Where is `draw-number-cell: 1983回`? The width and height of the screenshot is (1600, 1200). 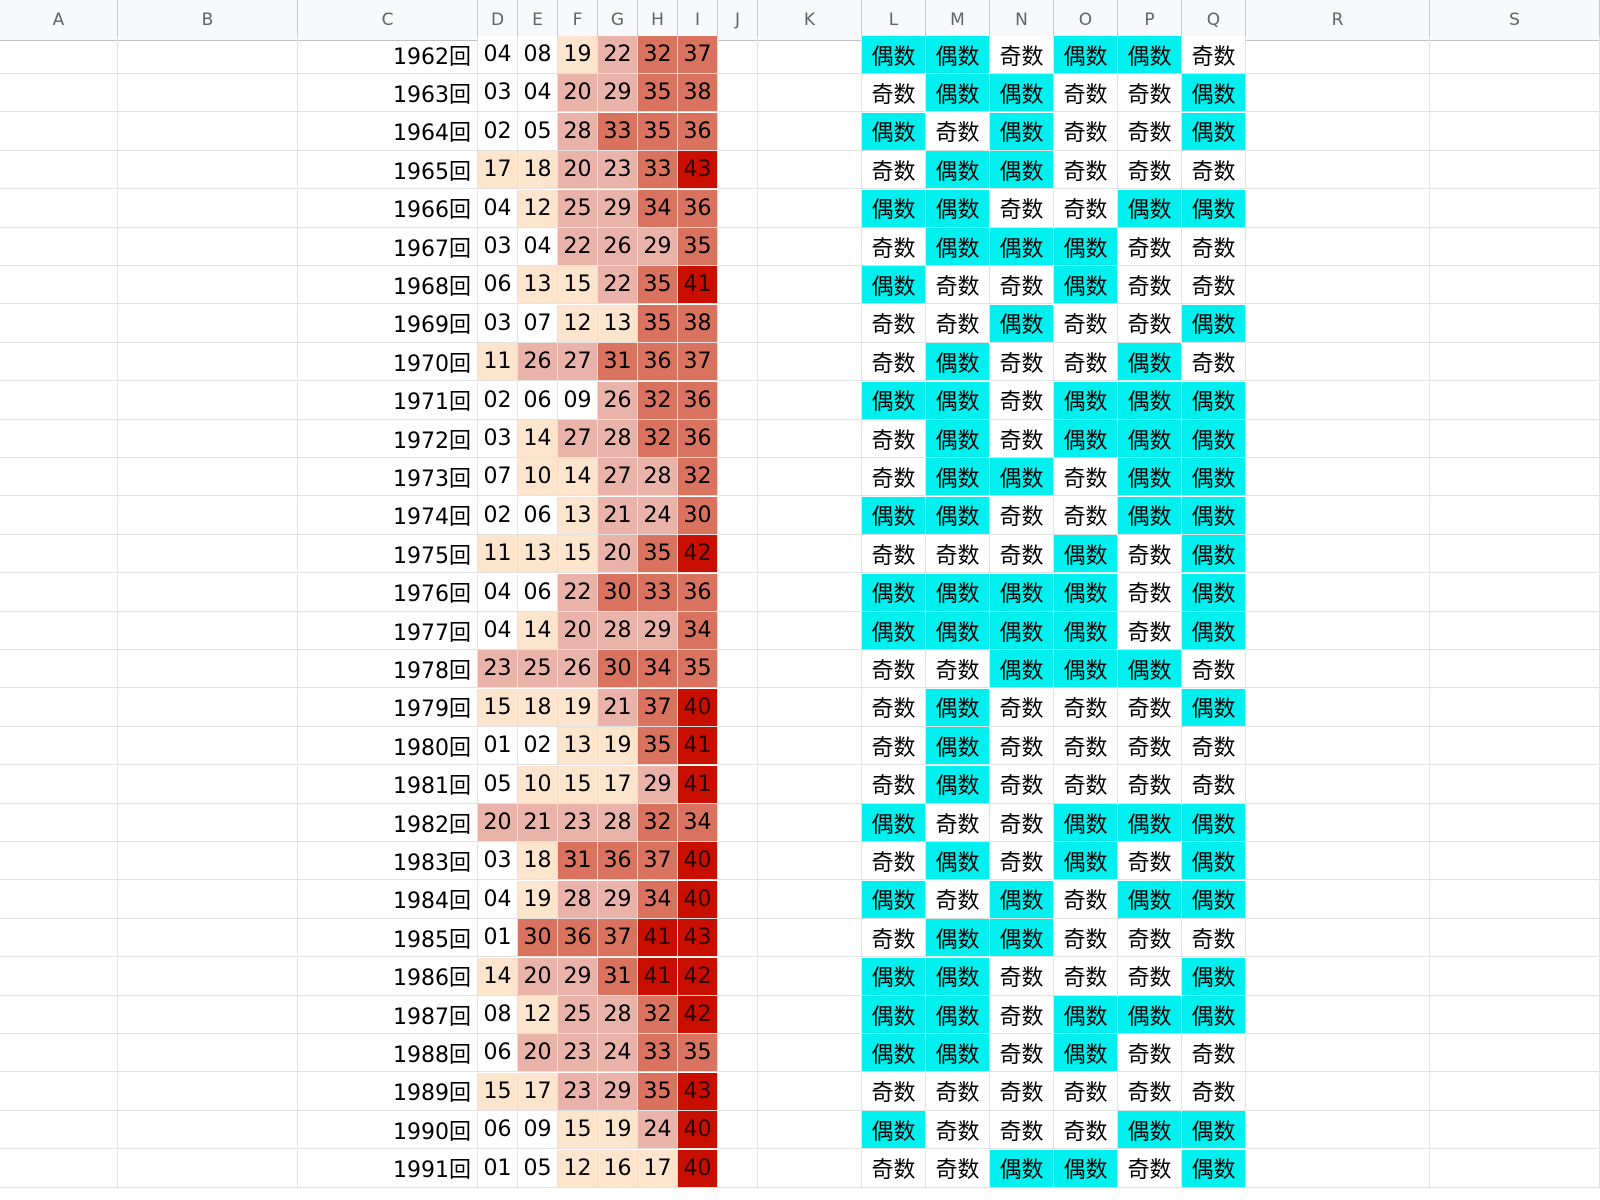 draw-number-cell: 1983回 is located at coordinates (388, 861).